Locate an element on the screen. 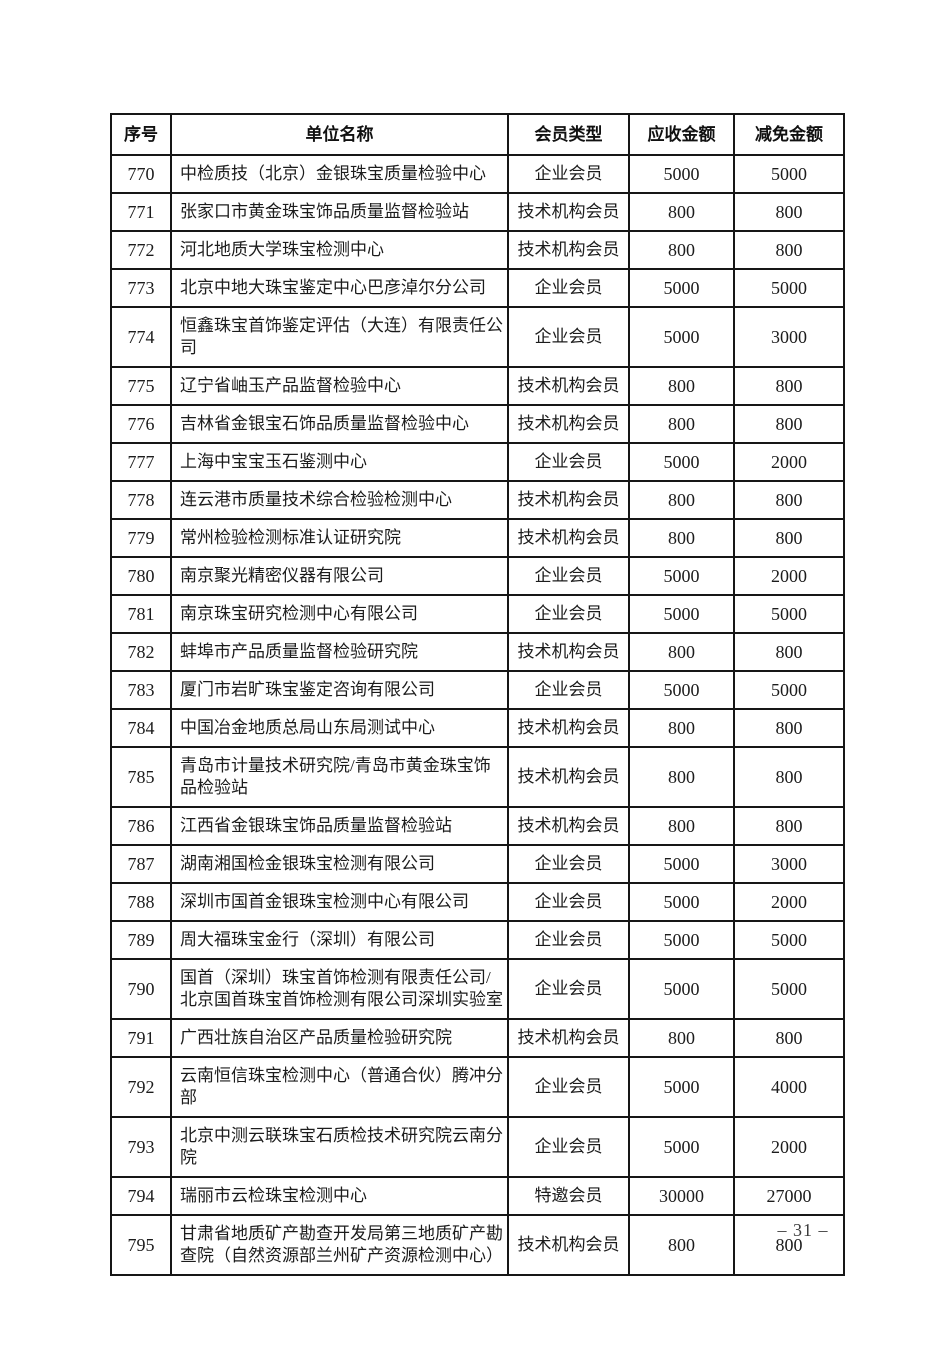 This screenshot has height=1346, width=952. cell-unit-name: 南京聚光精密仪器有限公司 is located at coordinates (339, 576).